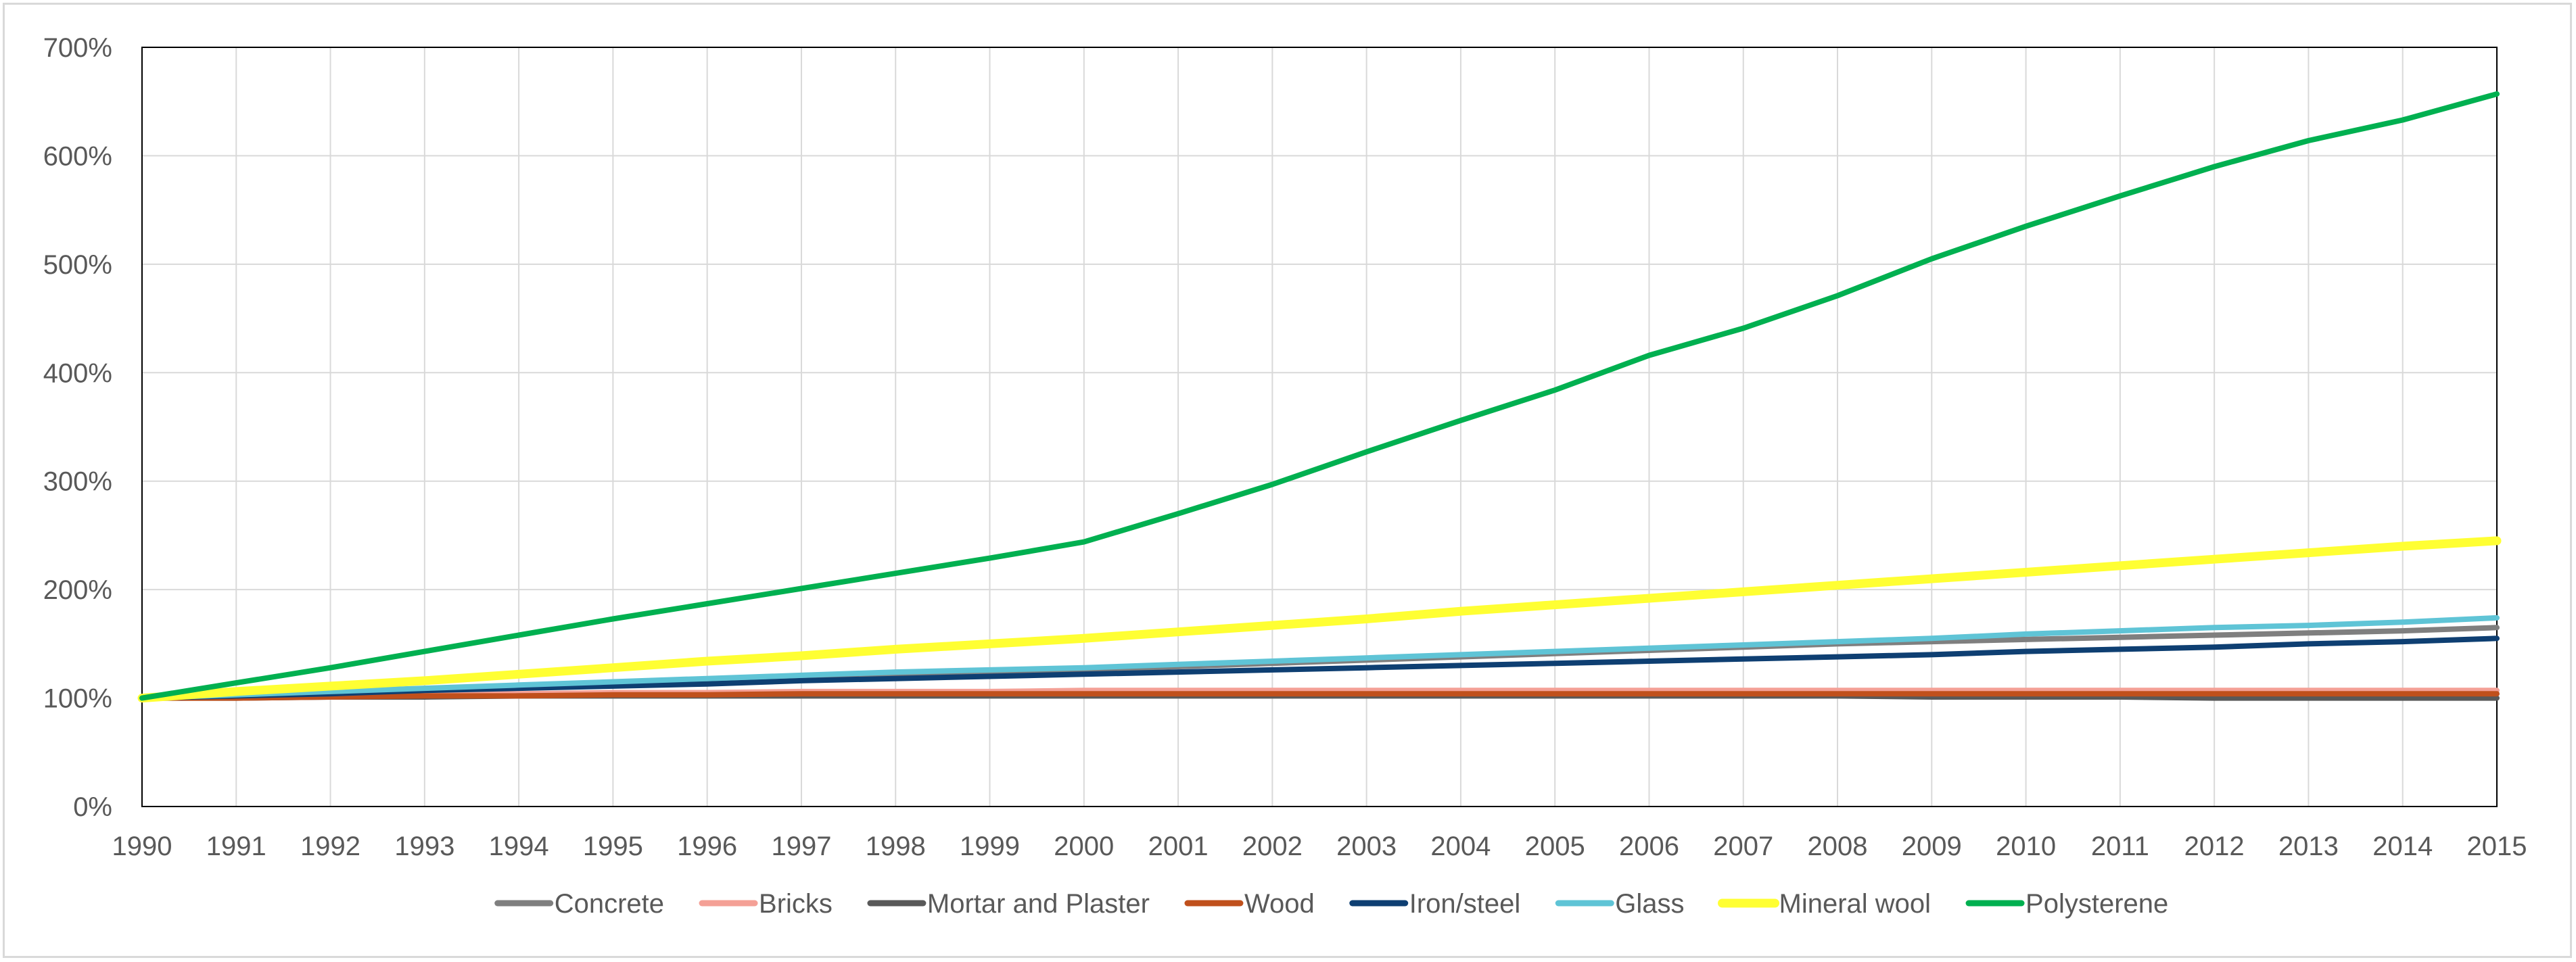 This screenshot has width=2576, height=962. I want to click on x-tick-label: 2003, so click(1366, 847).